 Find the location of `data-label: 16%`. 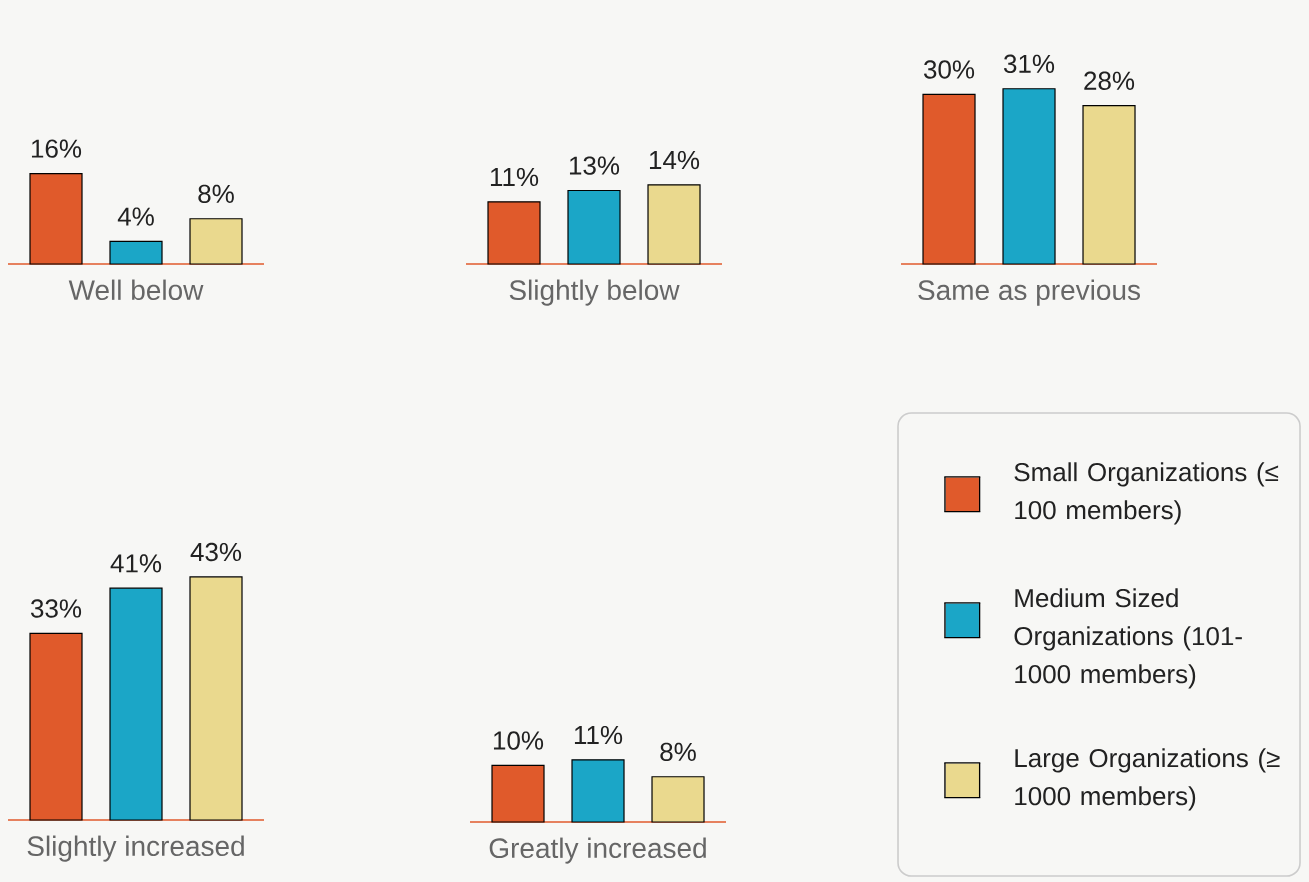

data-label: 16% is located at coordinates (56, 148).